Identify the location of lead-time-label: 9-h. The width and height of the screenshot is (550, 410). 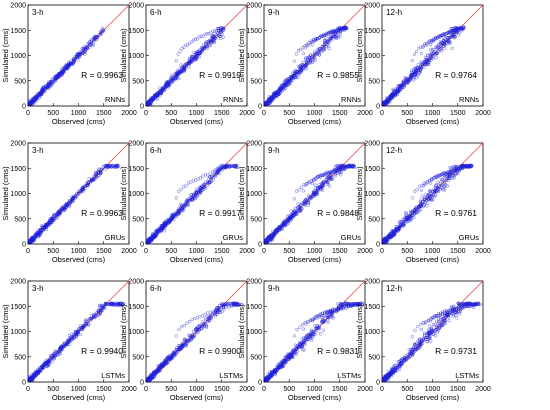
(274, 12).